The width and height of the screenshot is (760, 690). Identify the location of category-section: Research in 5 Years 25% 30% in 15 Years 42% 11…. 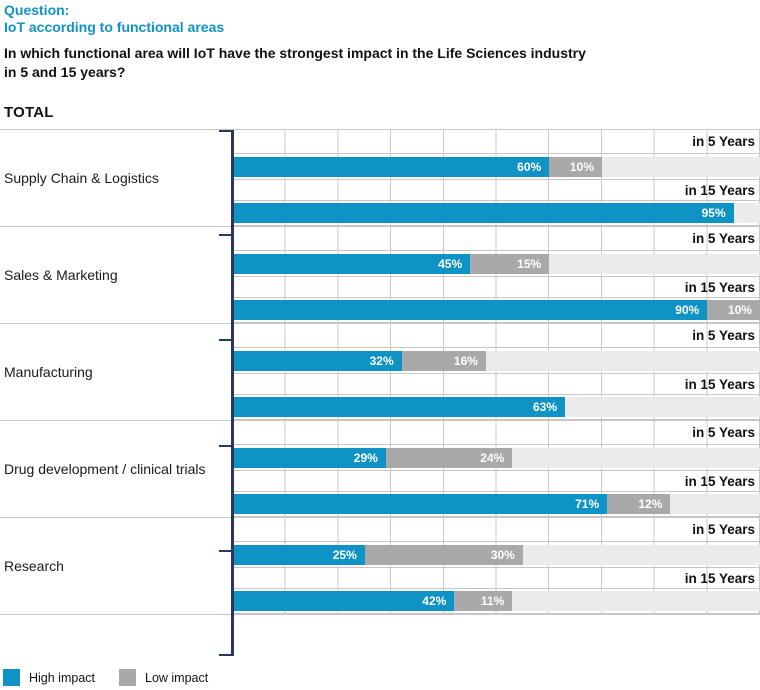
(380, 566).